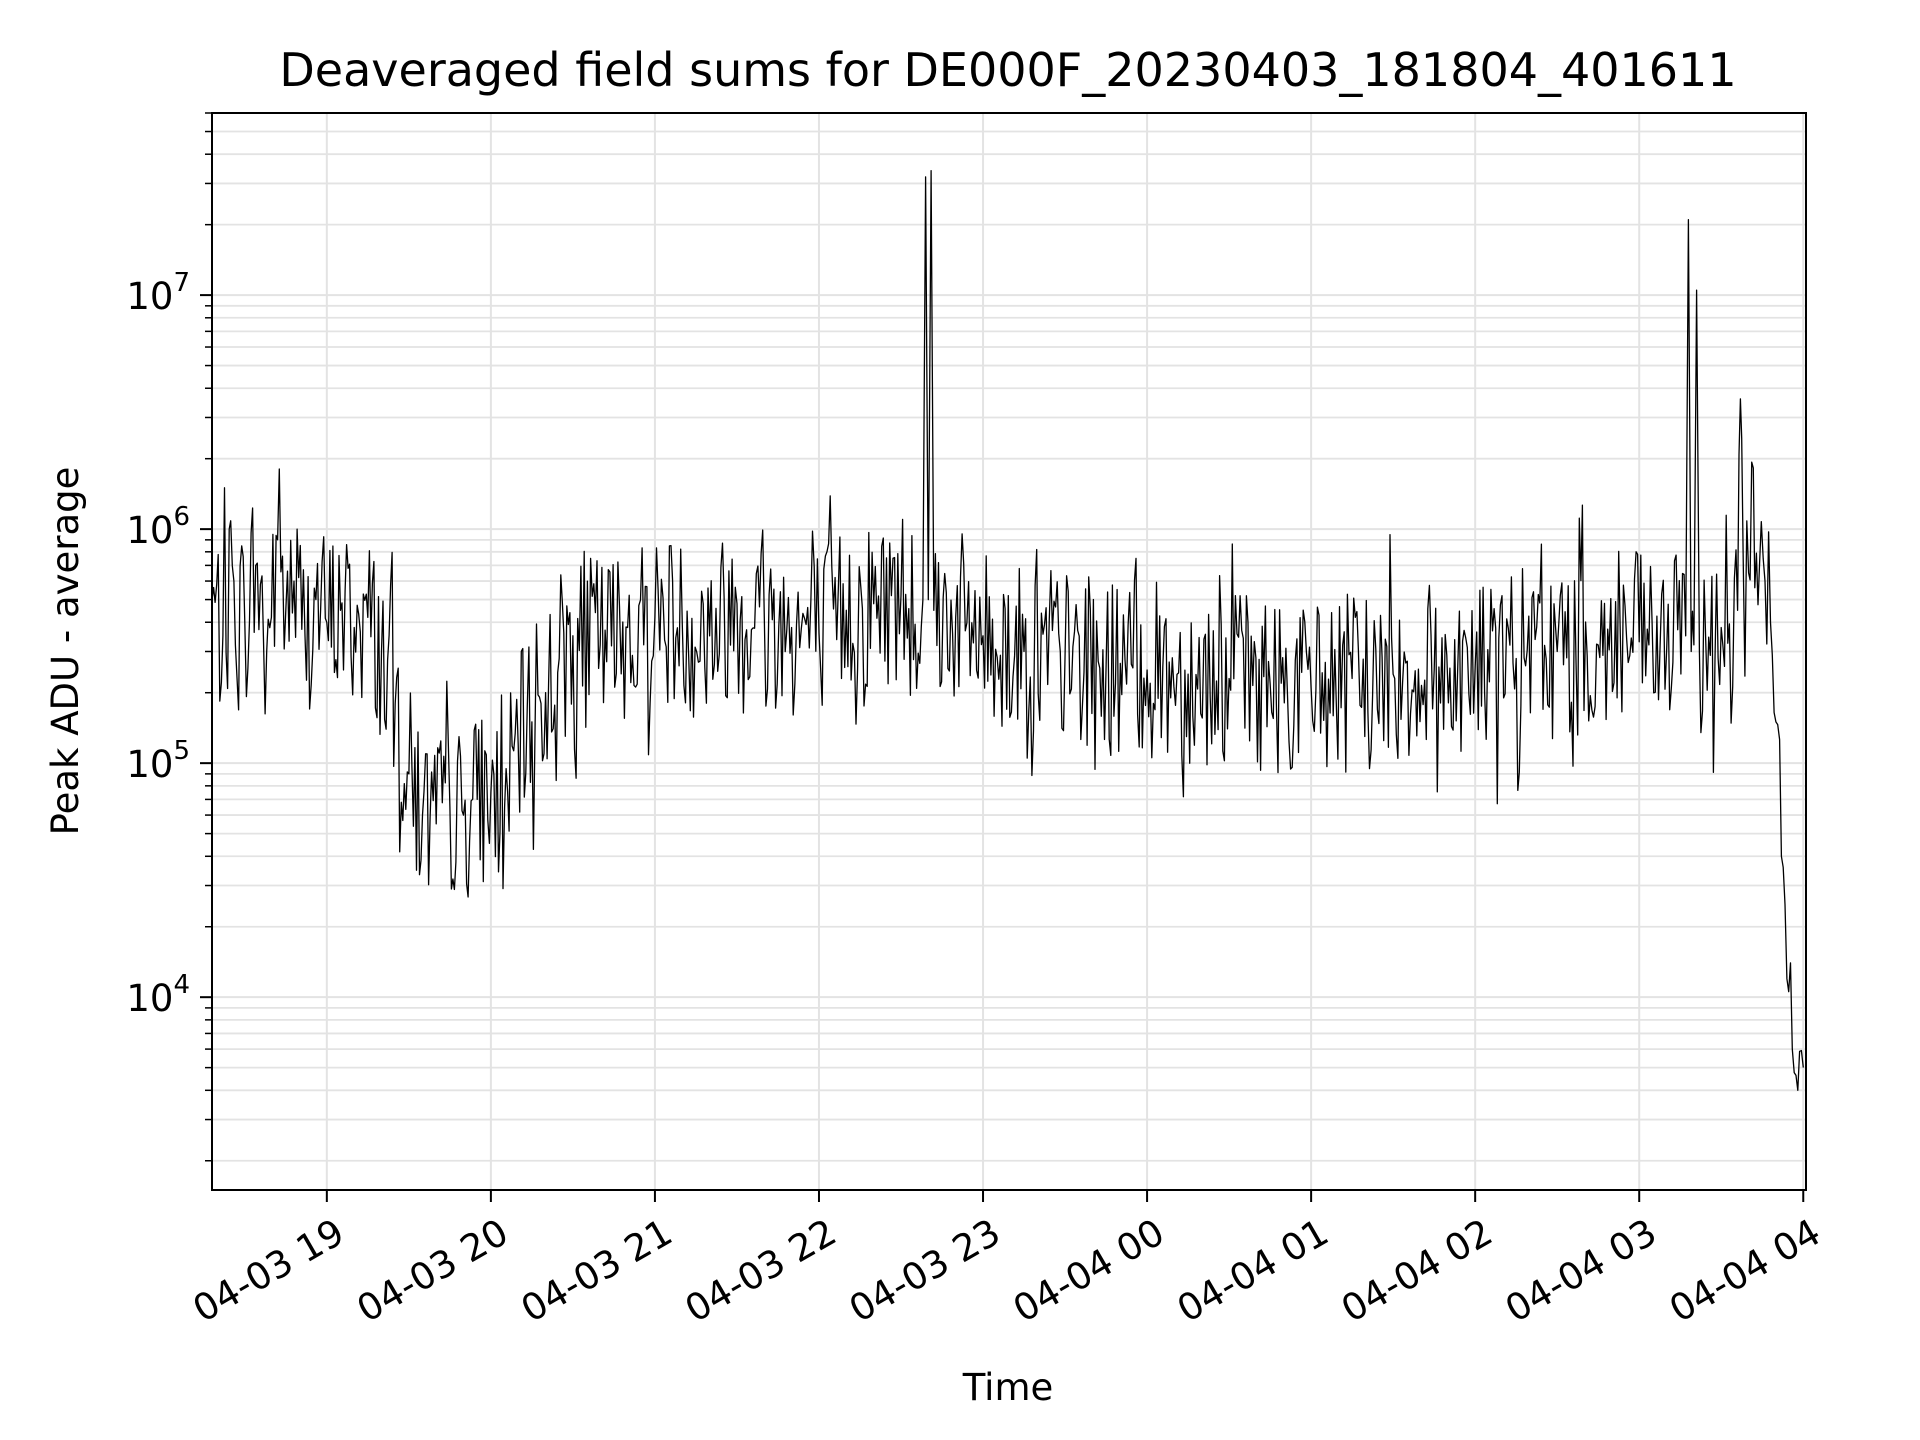  I want to click on y-tick-label: 10⁵, so click(158, 761).